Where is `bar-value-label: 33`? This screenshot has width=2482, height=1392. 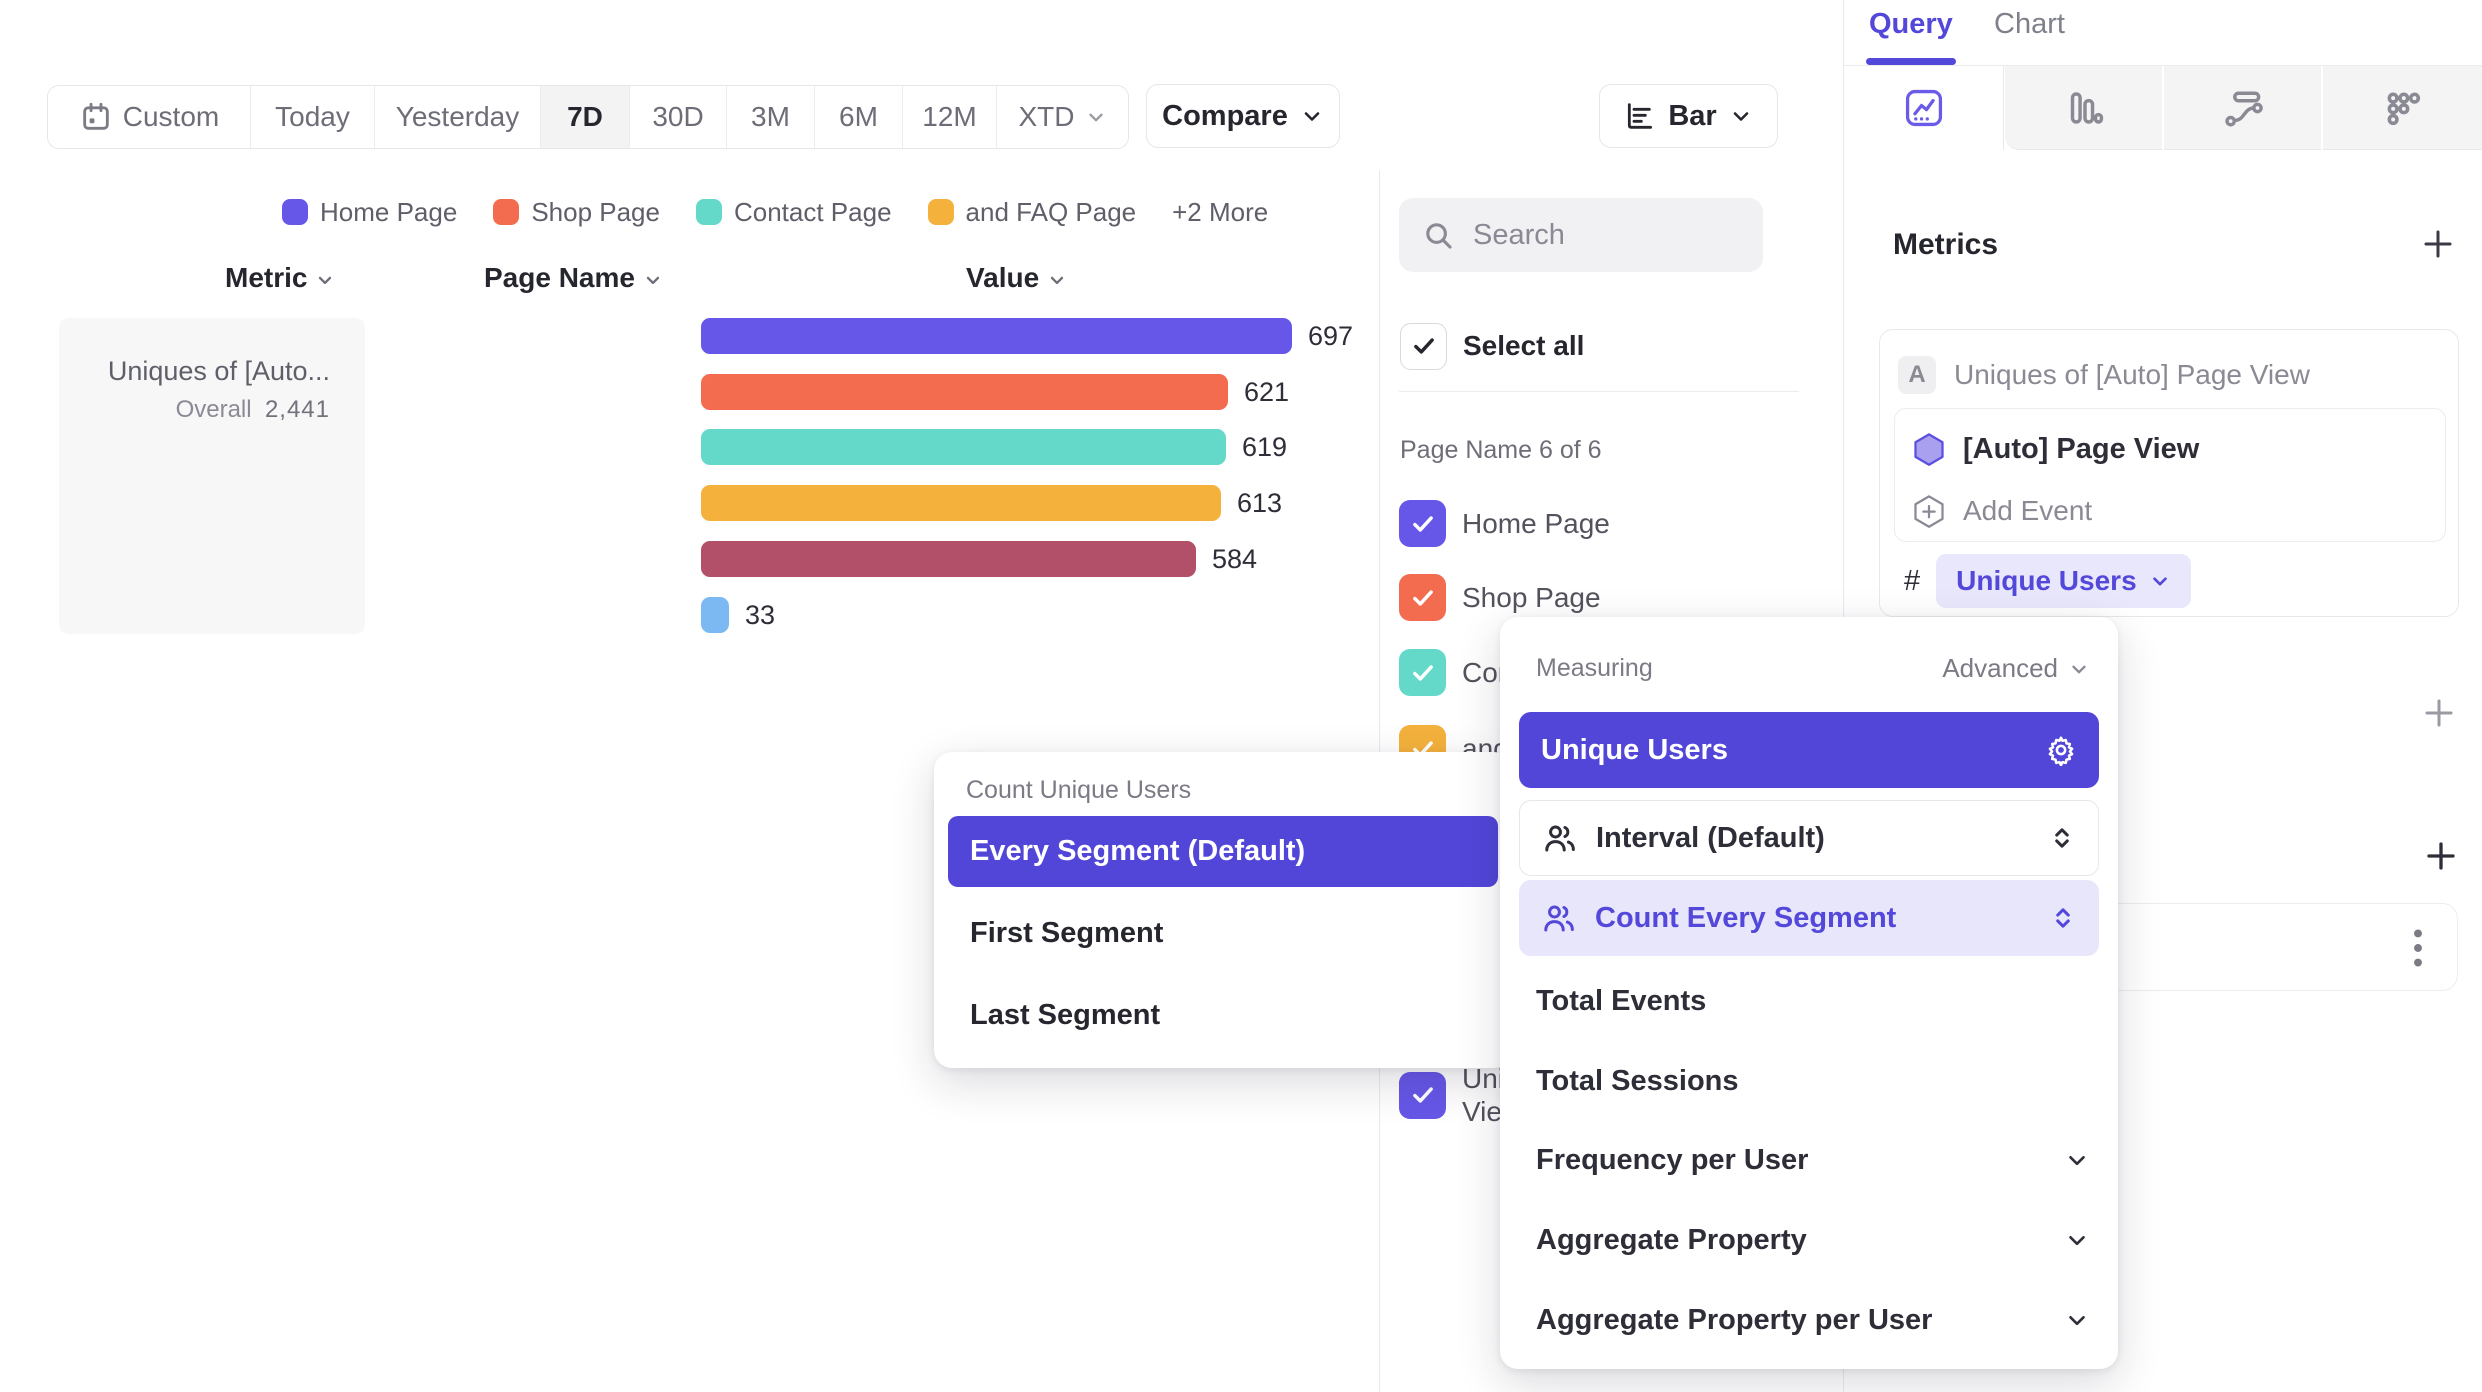
bar-value-label: 33 is located at coordinates (760, 615).